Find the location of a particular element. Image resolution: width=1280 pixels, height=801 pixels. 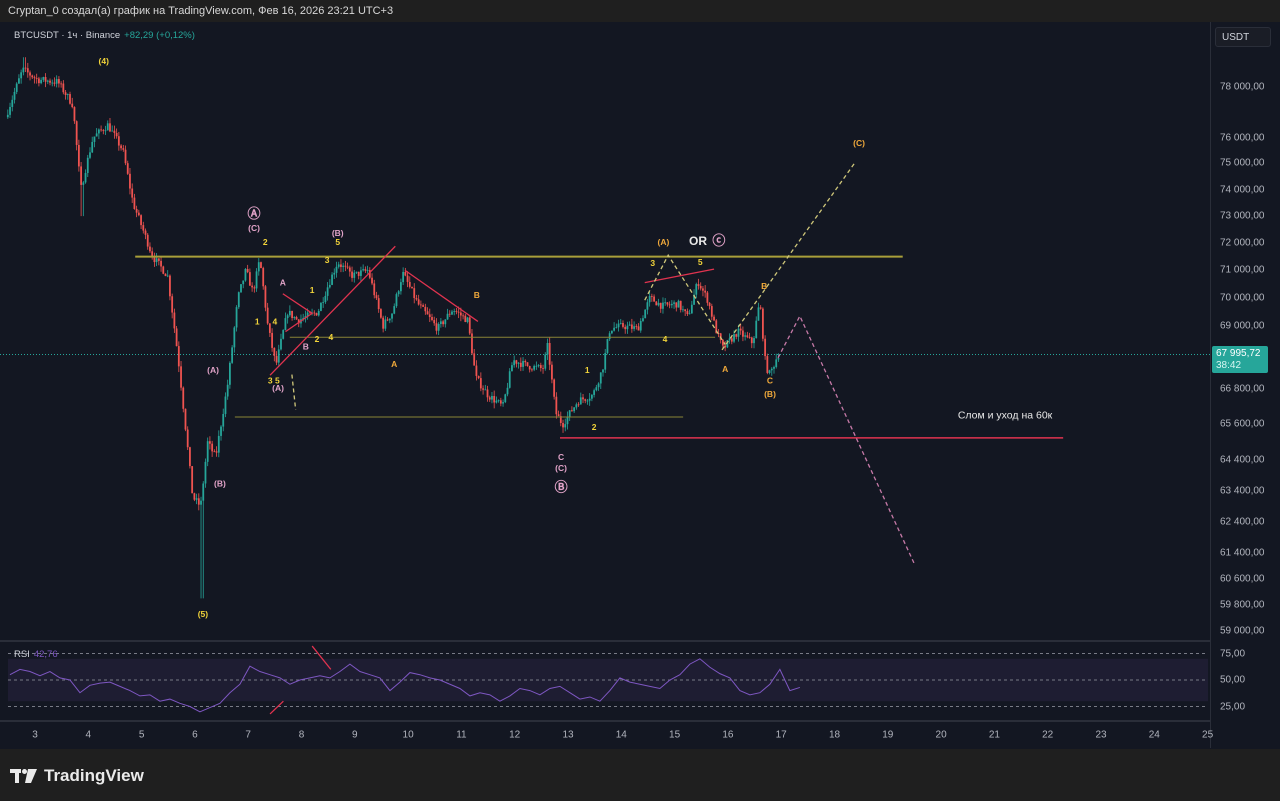

currency-button: USDT is located at coordinates (1243, 37).